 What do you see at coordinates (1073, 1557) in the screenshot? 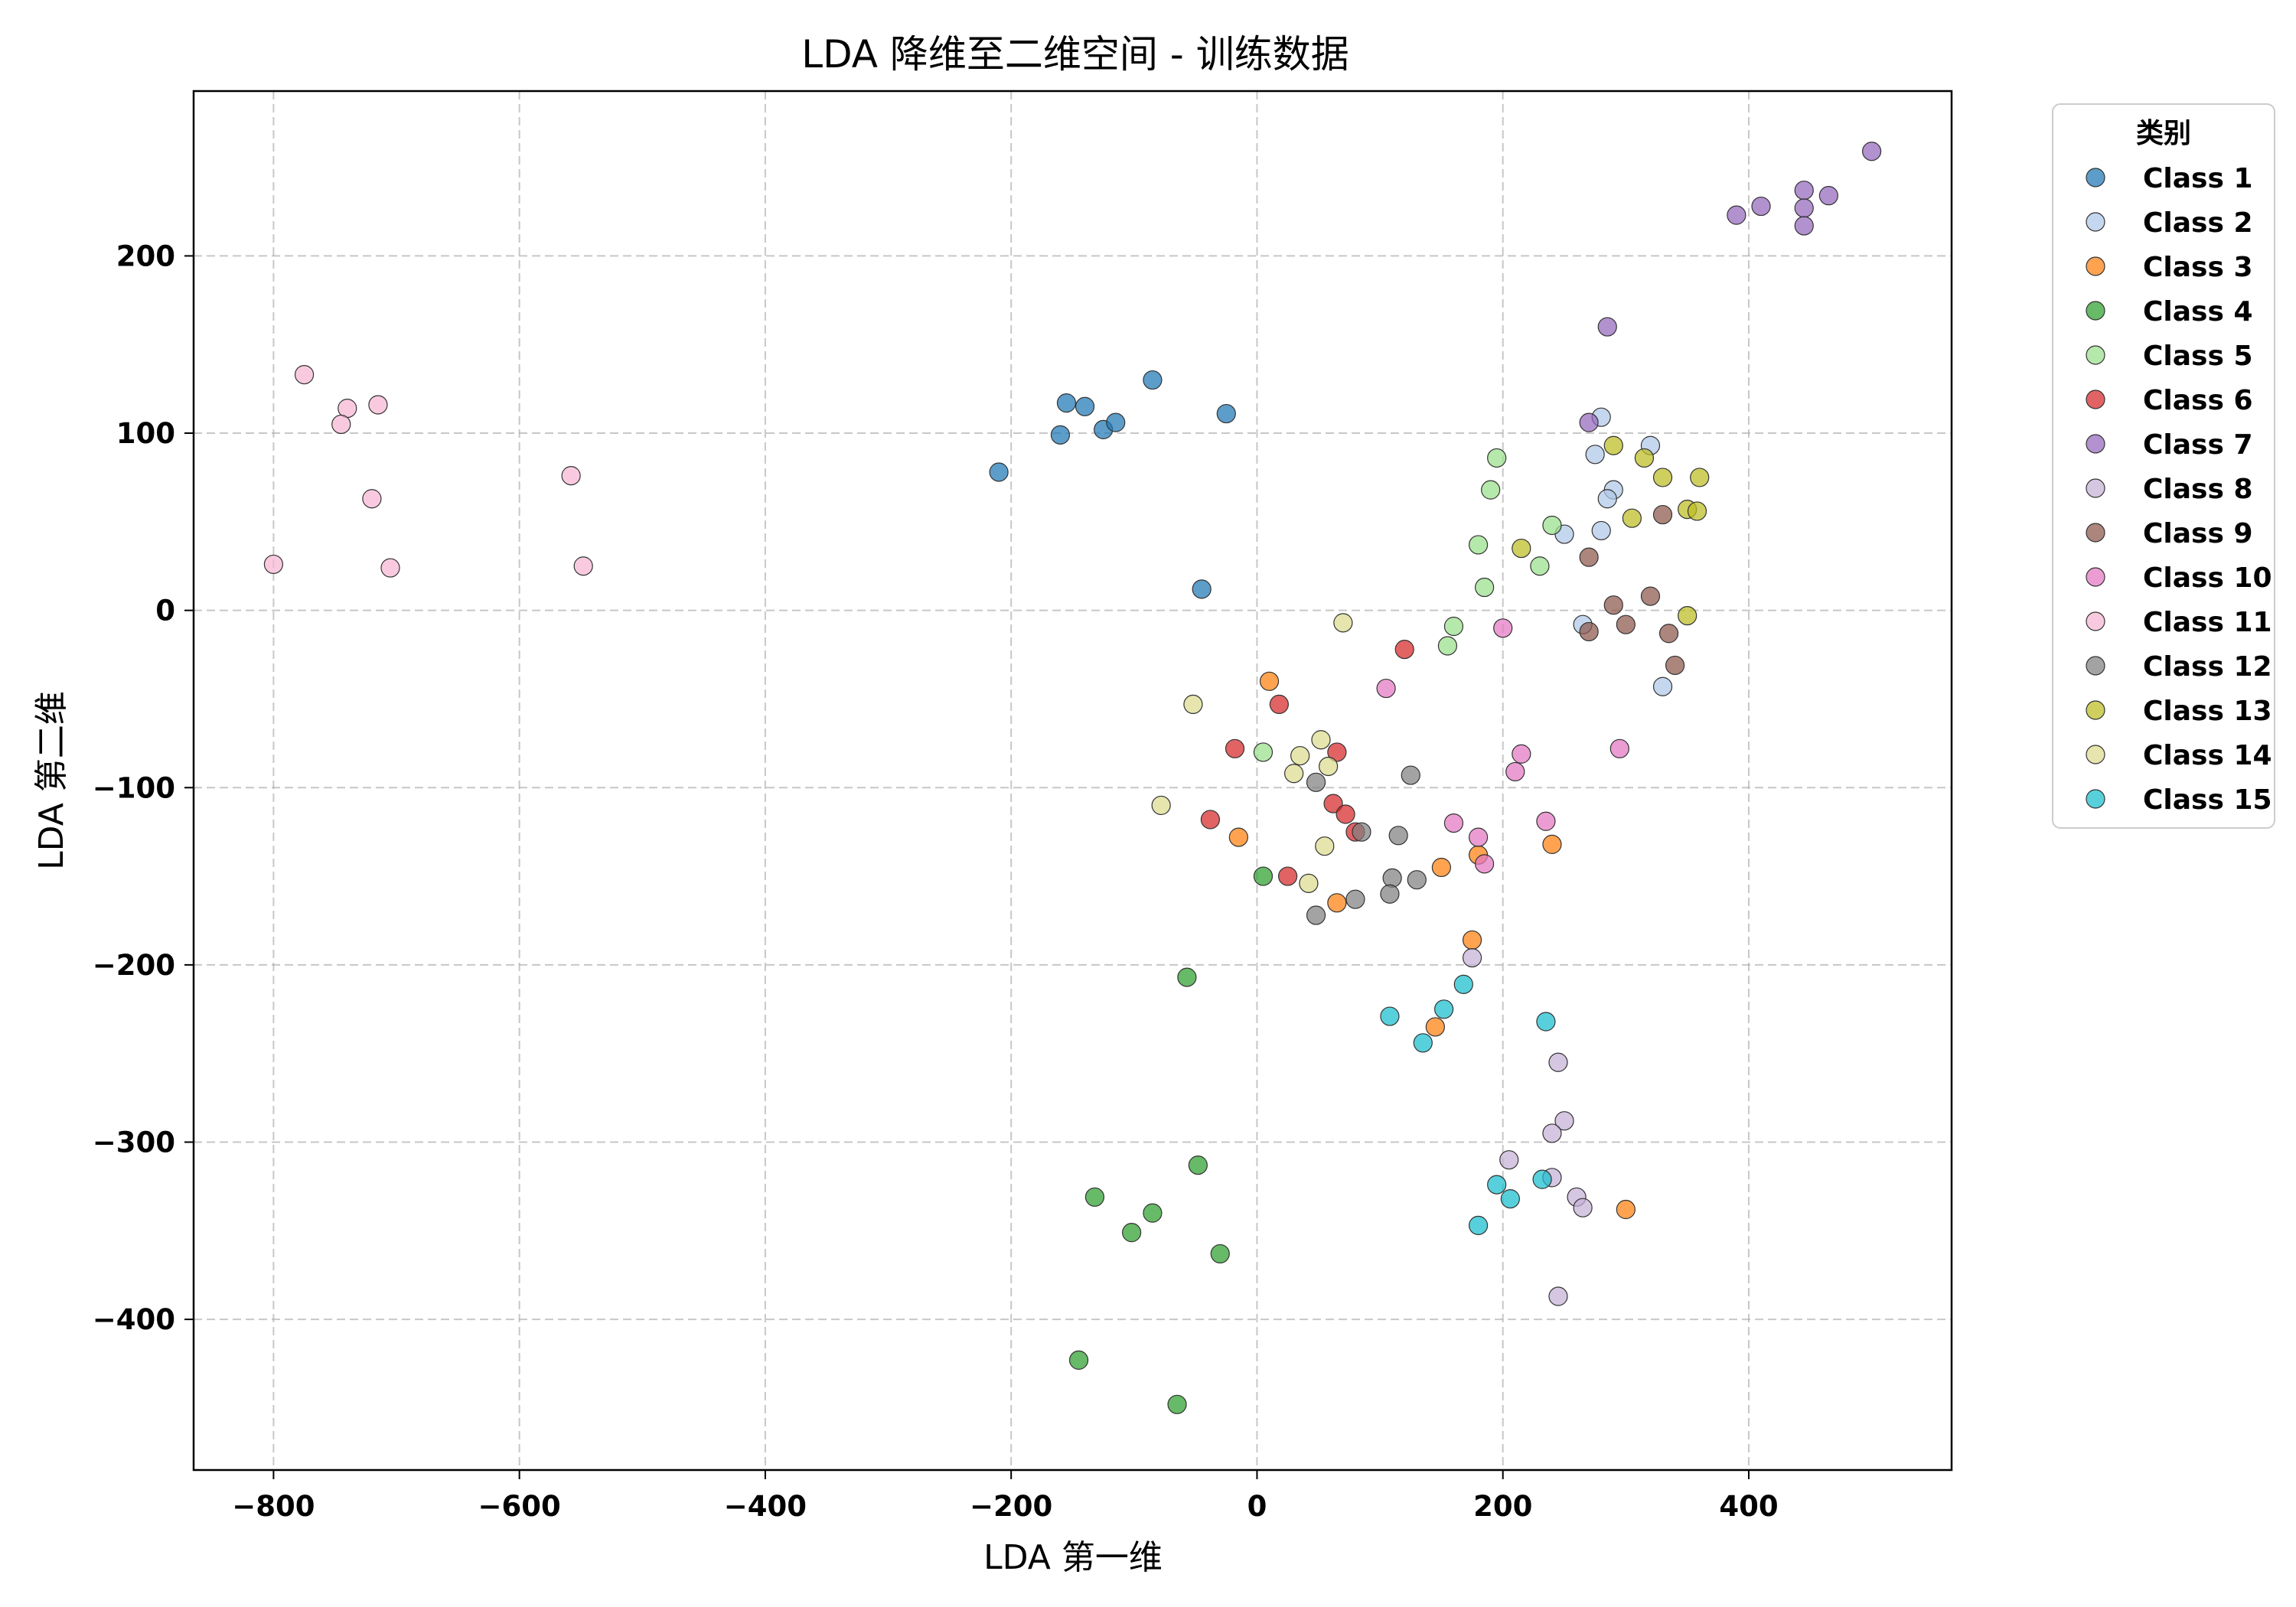
I see `x-axis-label: LDA 第一维` at bounding box center [1073, 1557].